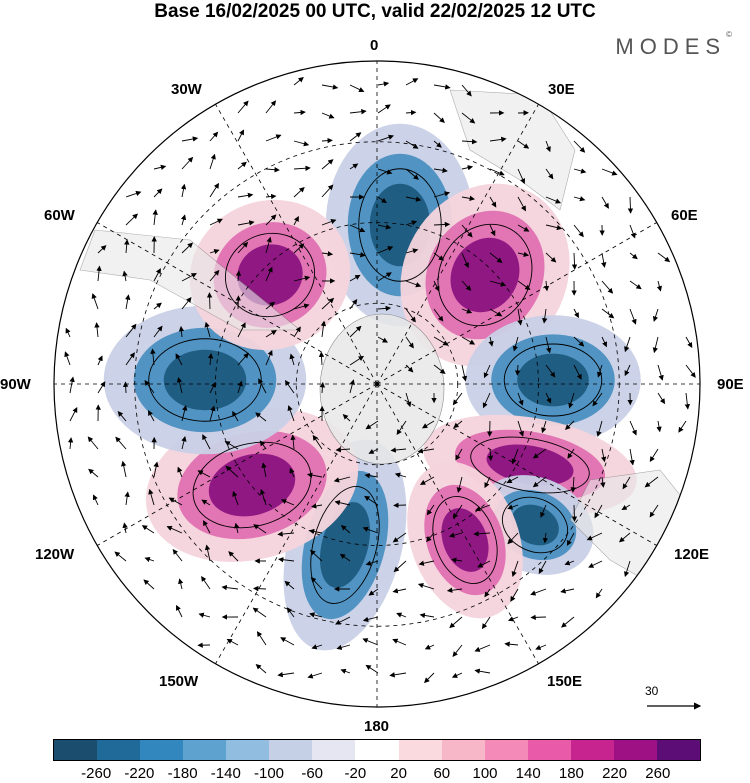  Describe the element at coordinates (465, 540) in the screenshot. I see `high-anomaly-150e` at that location.